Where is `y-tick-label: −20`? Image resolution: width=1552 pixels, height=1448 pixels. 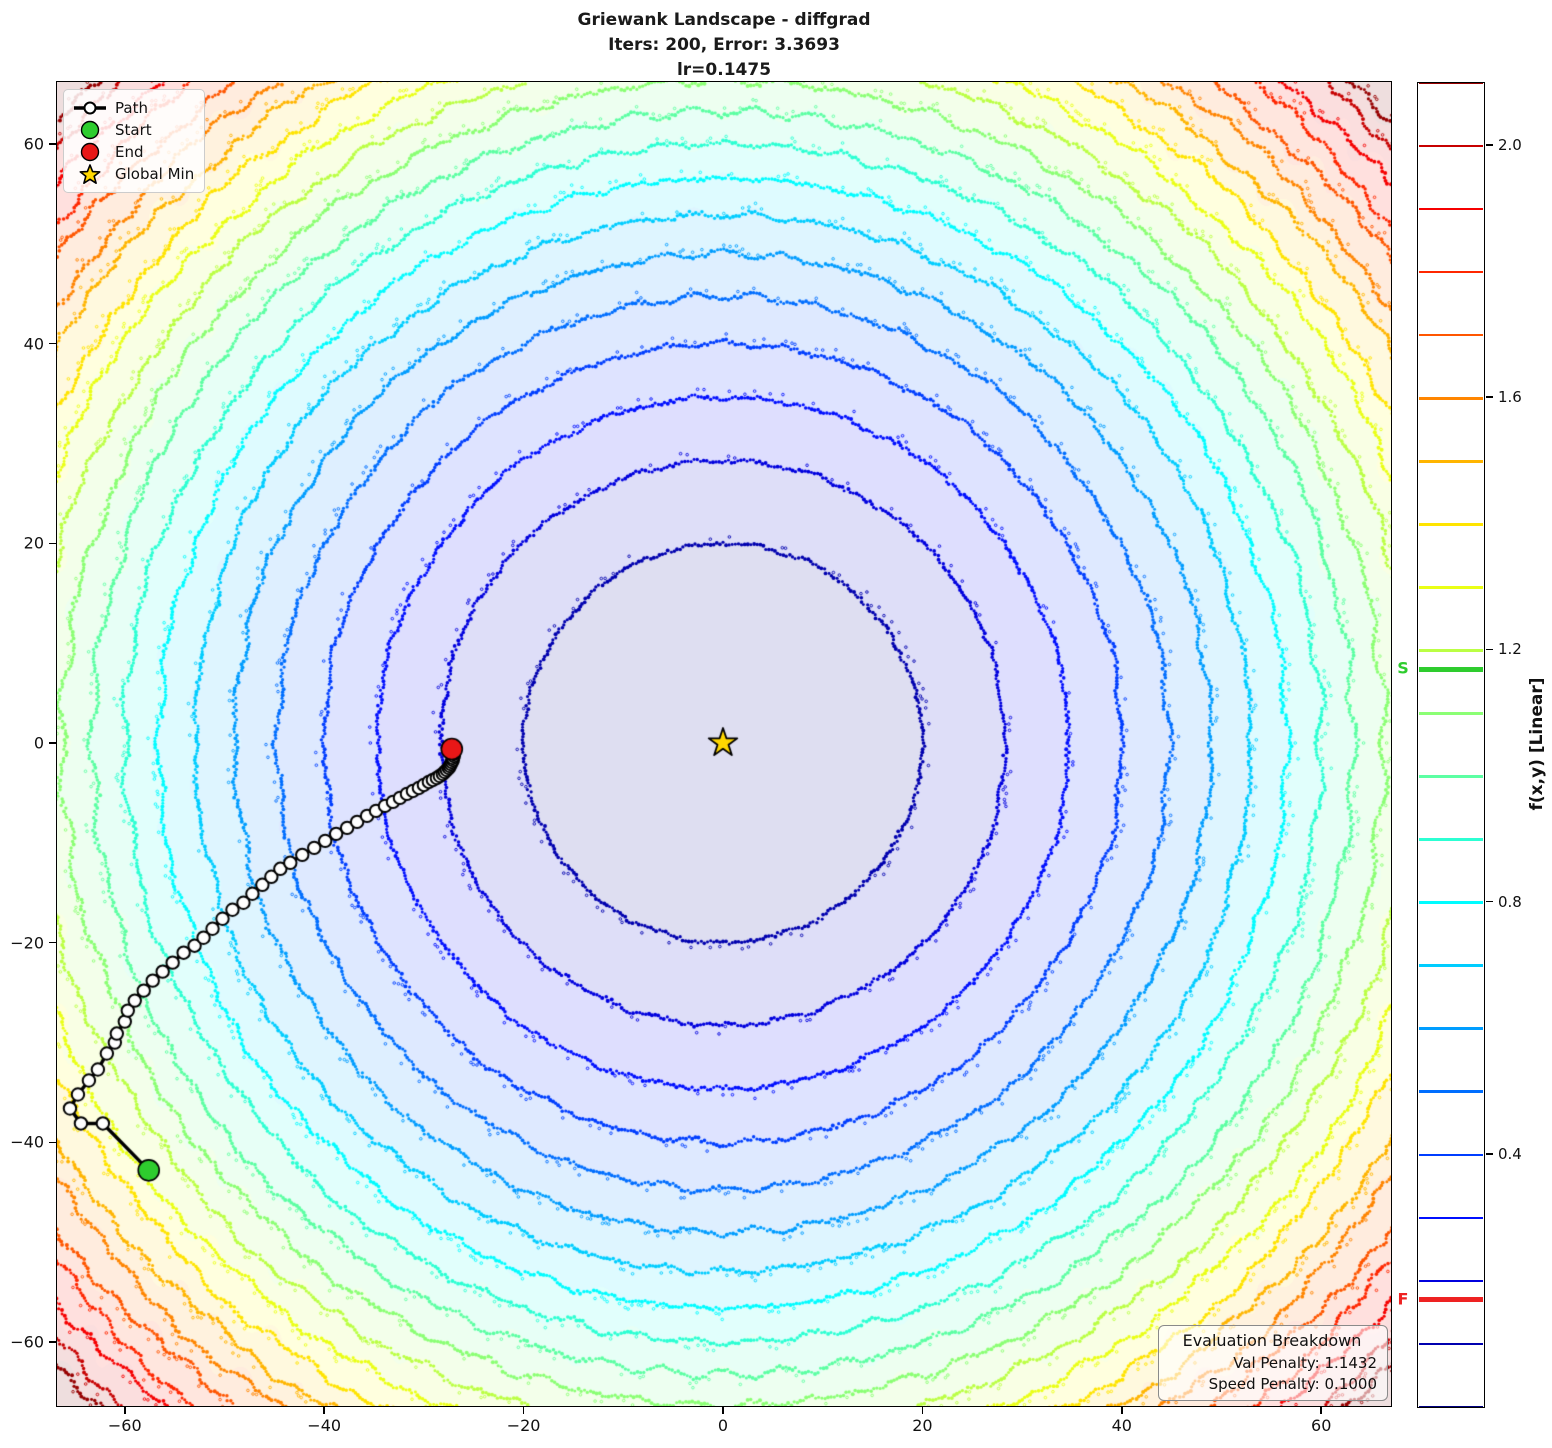
y-tick-label: −20 is located at coordinates (27, 943).